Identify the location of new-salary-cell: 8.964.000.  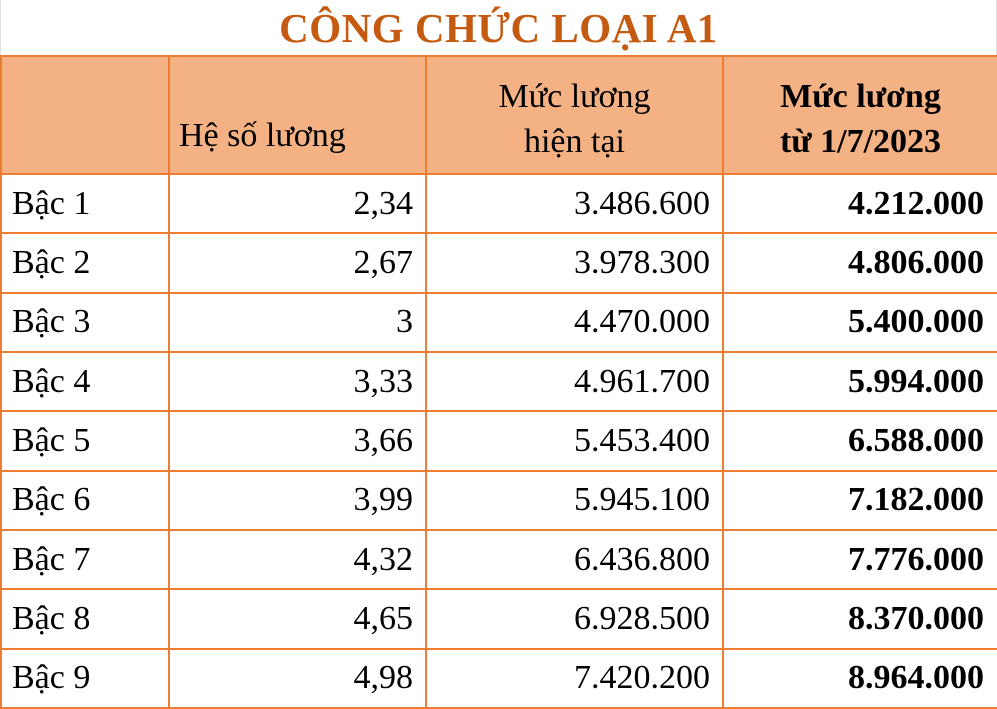
(859, 678).